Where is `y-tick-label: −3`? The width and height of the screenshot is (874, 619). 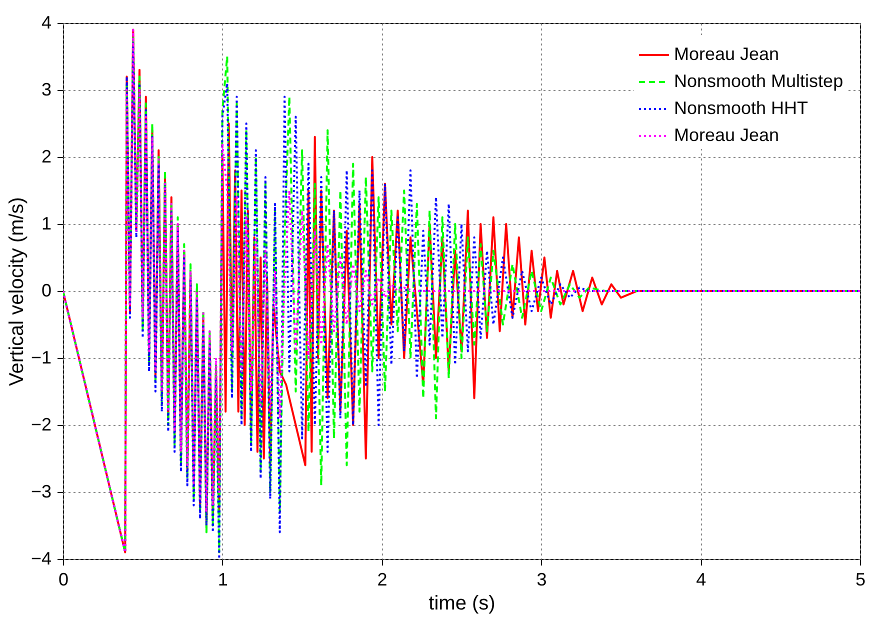 y-tick-label: −3 is located at coordinates (41, 492).